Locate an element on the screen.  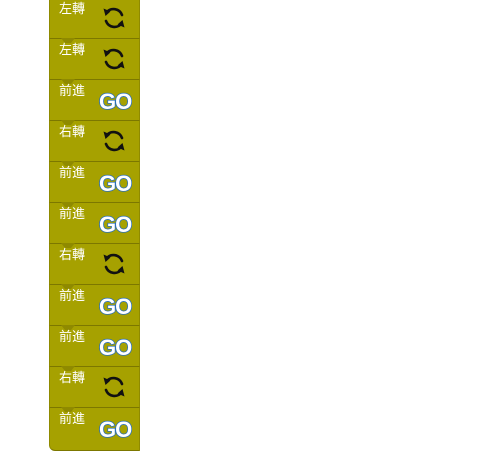
stack-bottom-connector is located at coordinates (69, 448).